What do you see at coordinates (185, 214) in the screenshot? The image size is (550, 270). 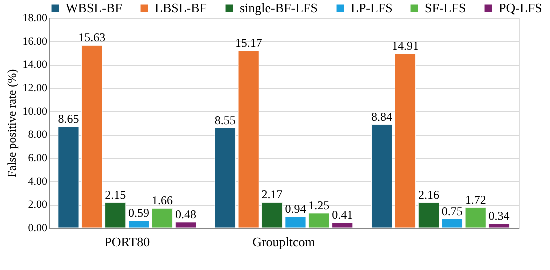 I see `data-label: 0.48` at bounding box center [185, 214].